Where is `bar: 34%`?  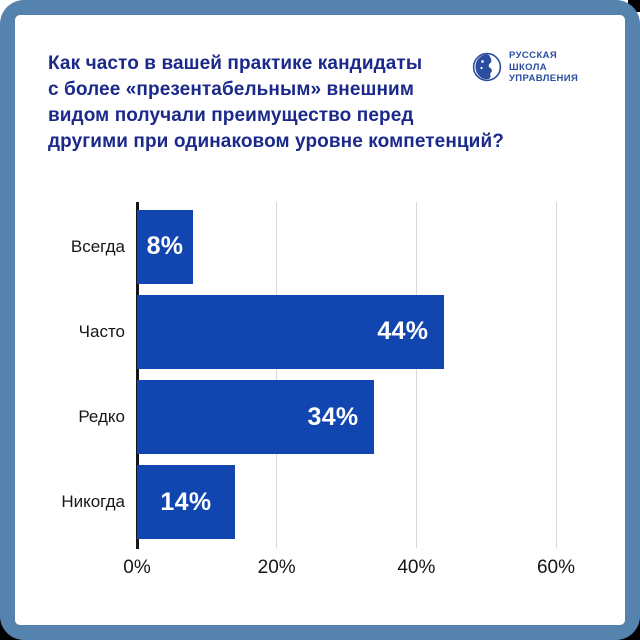 bar: 34% is located at coordinates (256, 417).